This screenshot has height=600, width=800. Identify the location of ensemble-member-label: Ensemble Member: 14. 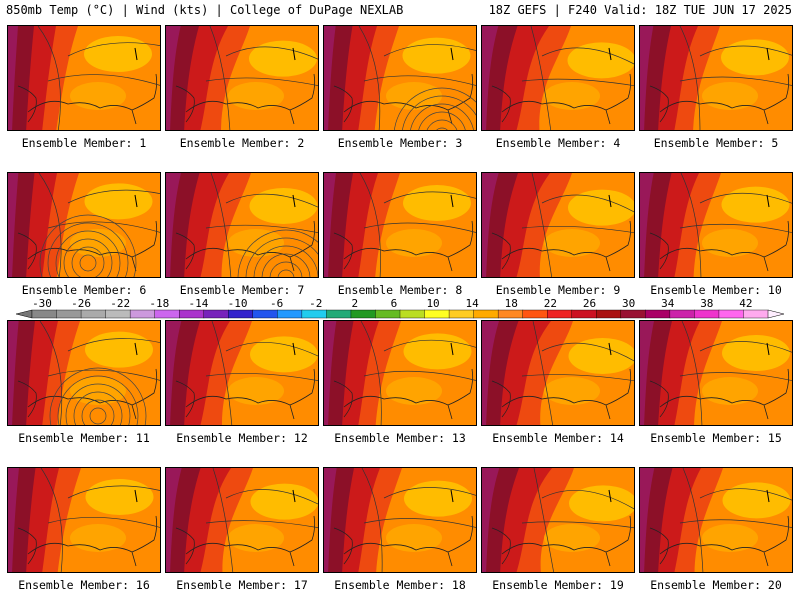
(558, 438).